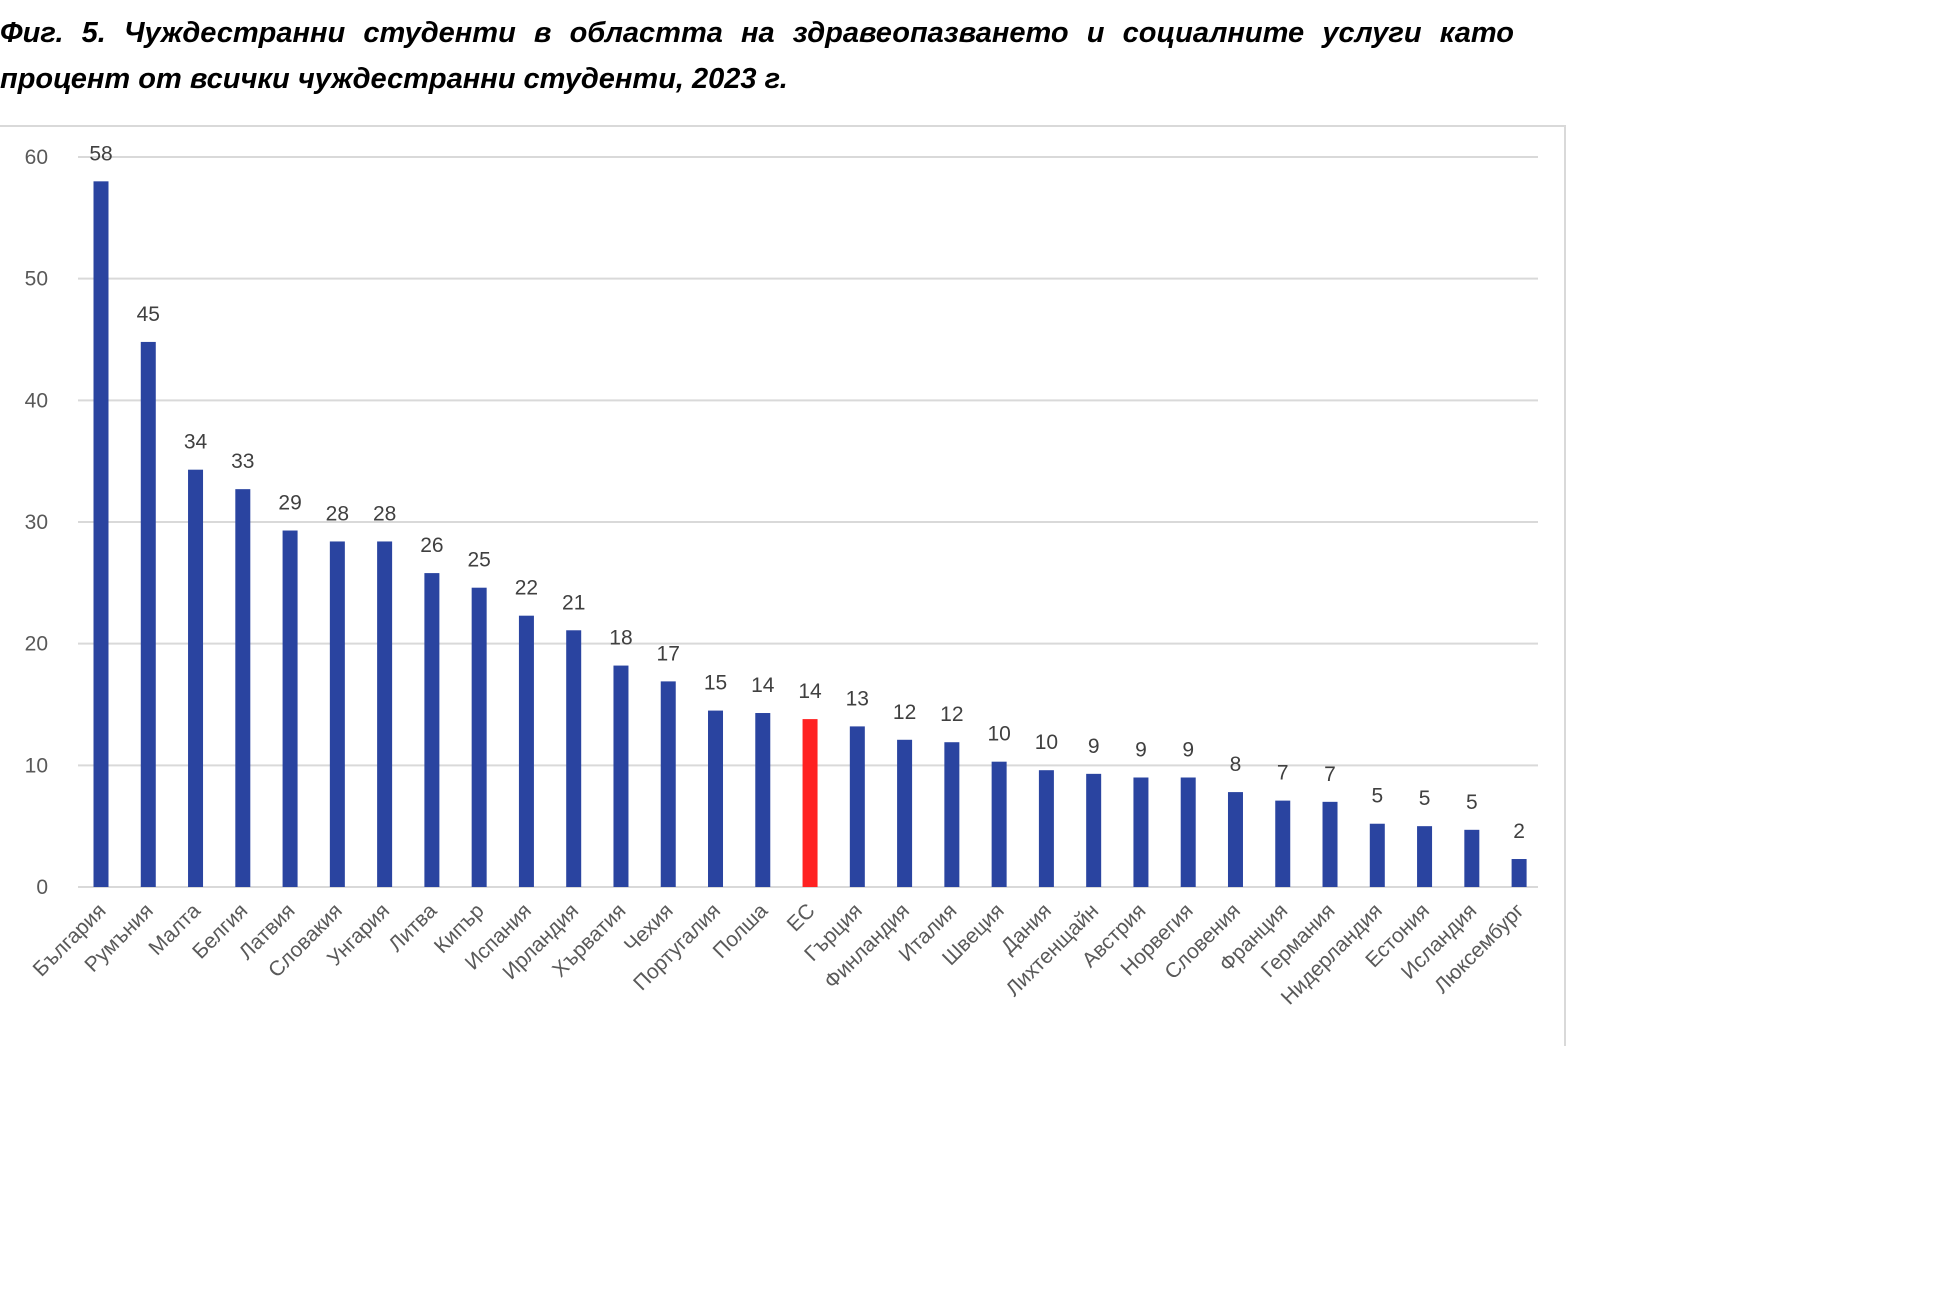  What do you see at coordinates (620, 638) in the screenshot?
I see `data-label: 18` at bounding box center [620, 638].